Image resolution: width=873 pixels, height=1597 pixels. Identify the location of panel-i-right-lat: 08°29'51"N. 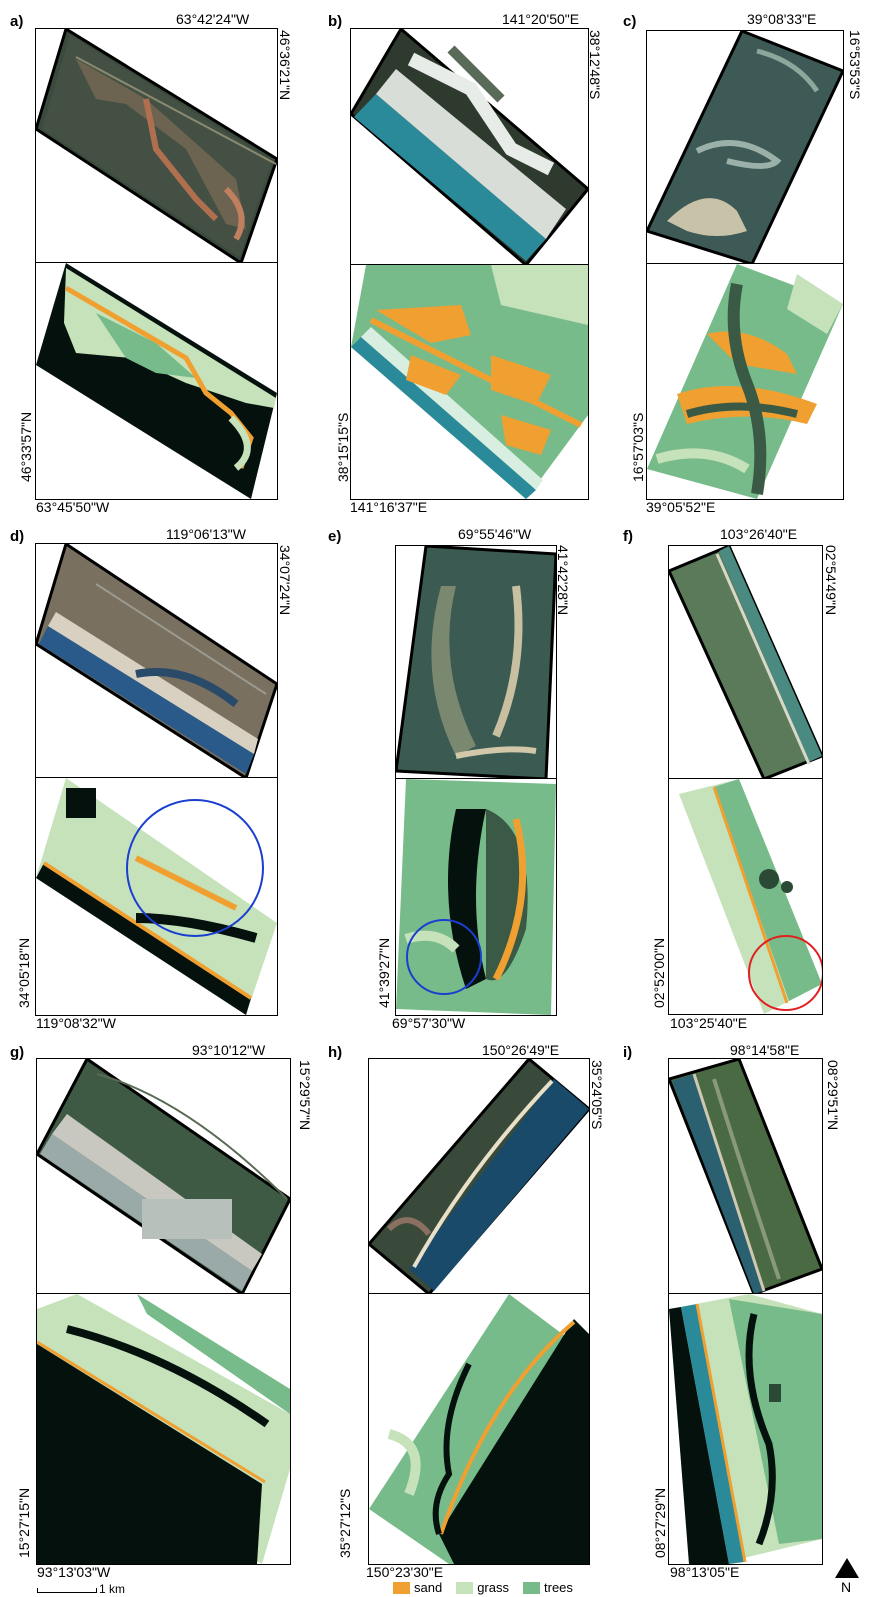
(833, 1095).